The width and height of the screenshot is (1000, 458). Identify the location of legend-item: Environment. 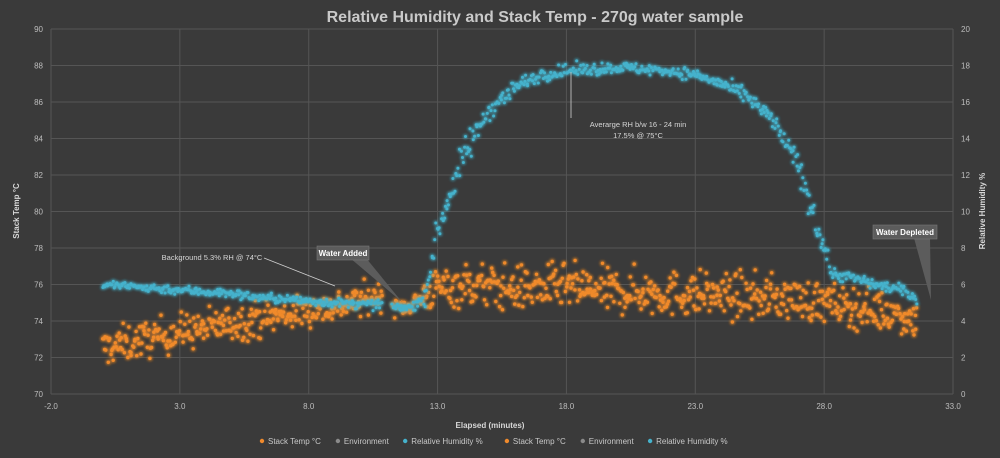
(607, 441).